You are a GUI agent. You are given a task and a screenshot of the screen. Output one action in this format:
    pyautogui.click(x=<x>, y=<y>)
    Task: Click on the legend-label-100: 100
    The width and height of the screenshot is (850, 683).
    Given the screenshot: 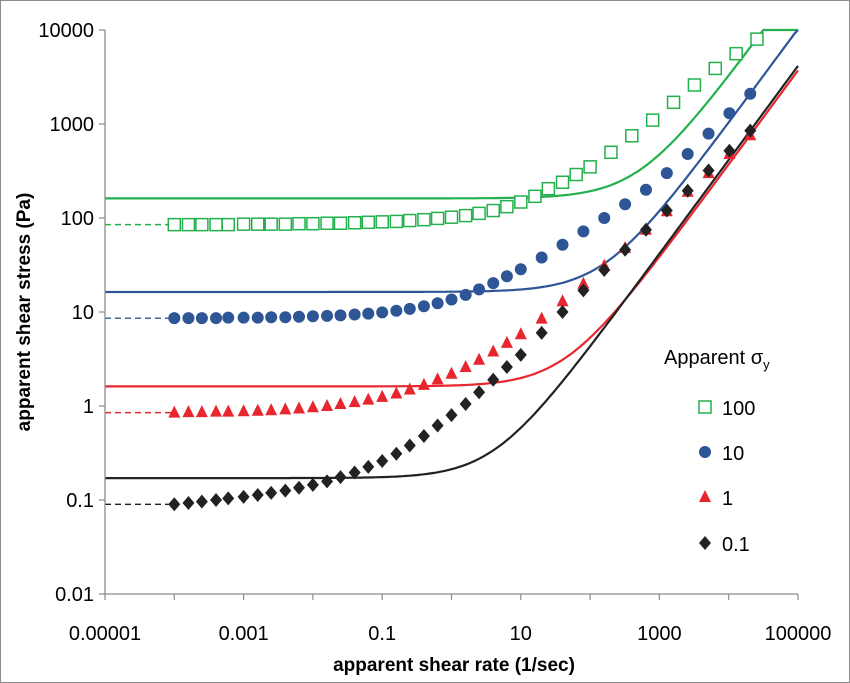 What is the action you would take?
    pyautogui.click(x=738, y=409)
    